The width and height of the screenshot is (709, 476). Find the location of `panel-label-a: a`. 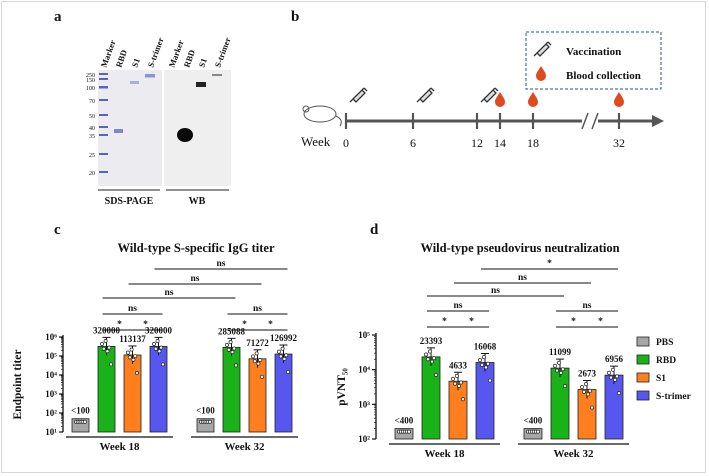

panel-label-a: a is located at coordinates (58, 17).